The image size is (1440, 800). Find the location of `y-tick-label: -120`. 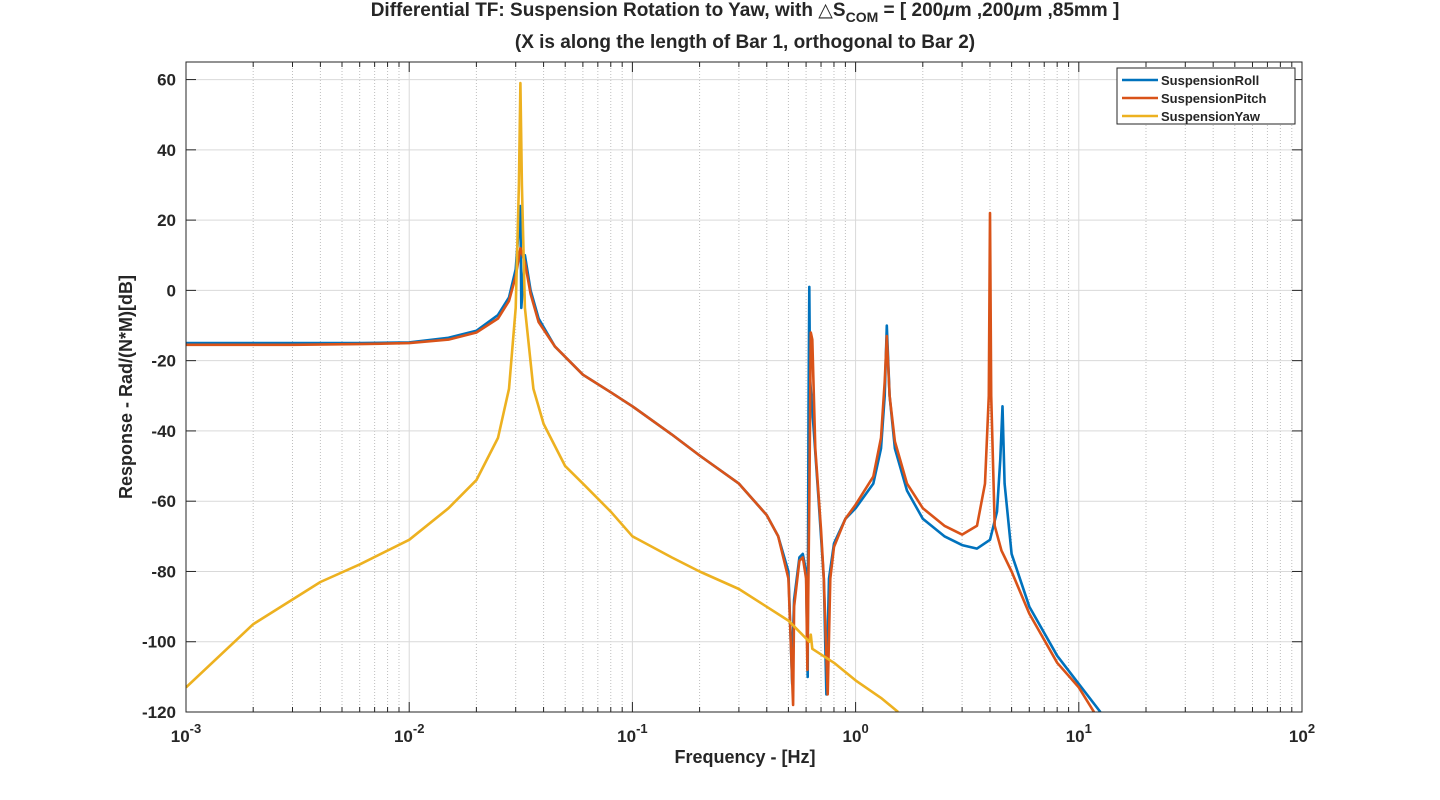

y-tick-label: -120 is located at coordinates (159, 712).